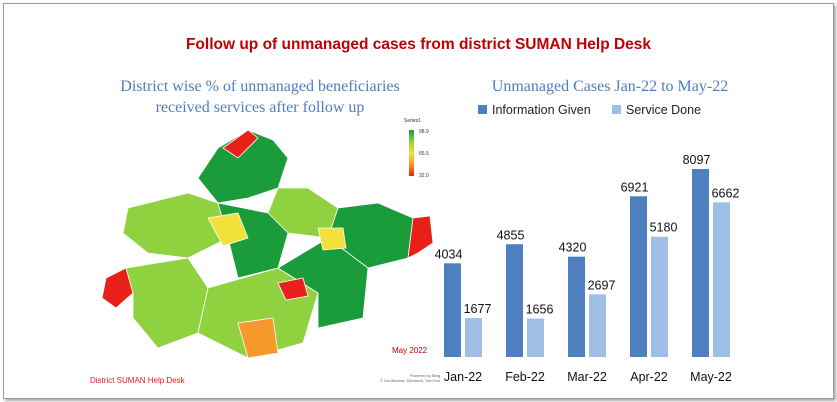  What do you see at coordinates (332, 239) in the screenshot?
I see `map-region-east-yellow` at bounding box center [332, 239].